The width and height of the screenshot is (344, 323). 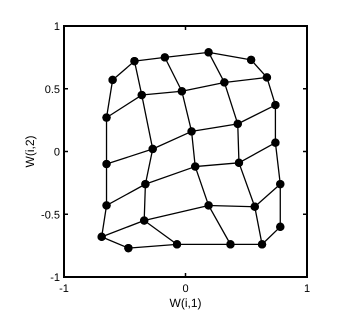 What do you see at coordinates (57, 27) in the screenshot?
I see `y-tick-label: 1` at bounding box center [57, 27].